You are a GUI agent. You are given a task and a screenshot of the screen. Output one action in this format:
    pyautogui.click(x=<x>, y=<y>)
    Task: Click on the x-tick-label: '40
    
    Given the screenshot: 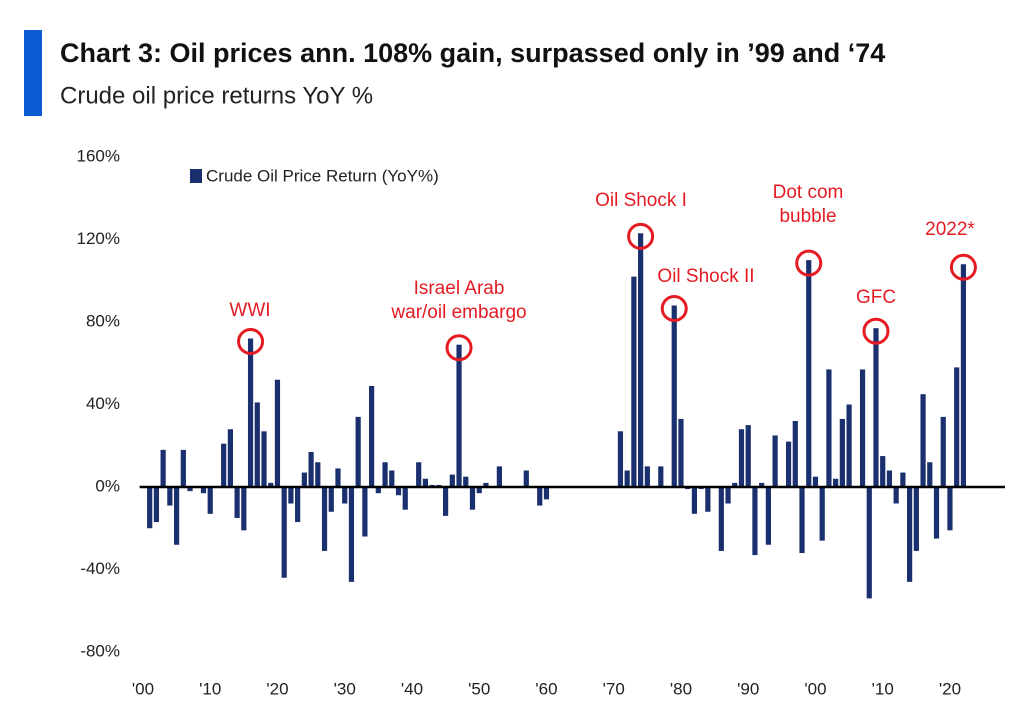 What is the action you would take?
    pyautogui.click(x=412, y=688)
    